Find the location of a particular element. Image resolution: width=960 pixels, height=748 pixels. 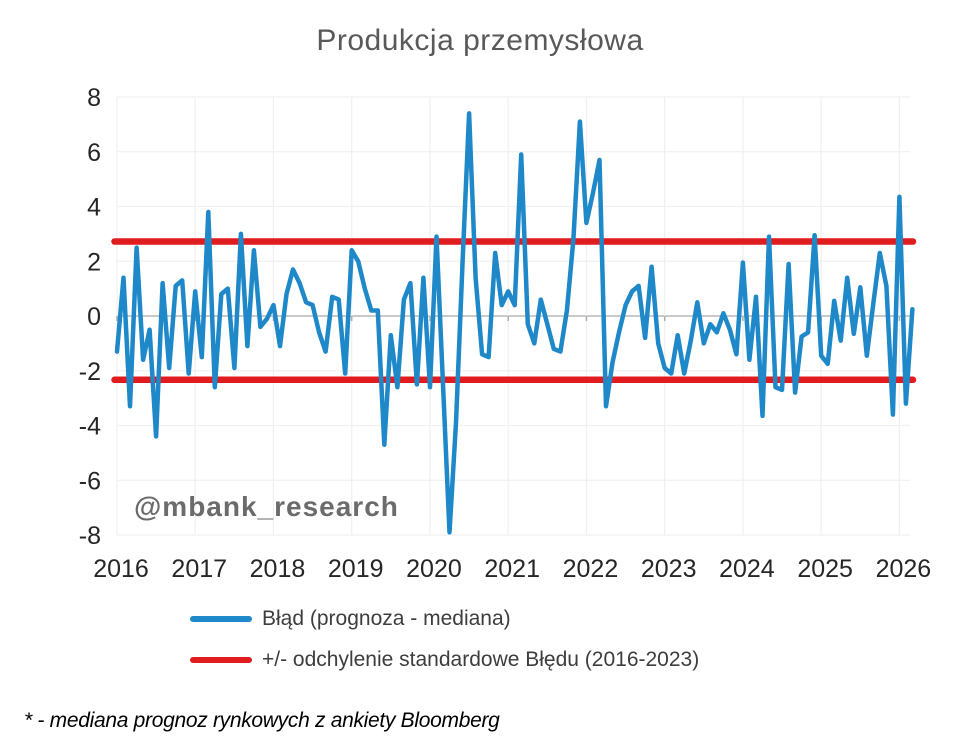

x-tick-label: 2025 is located at coordinates (825, 569).